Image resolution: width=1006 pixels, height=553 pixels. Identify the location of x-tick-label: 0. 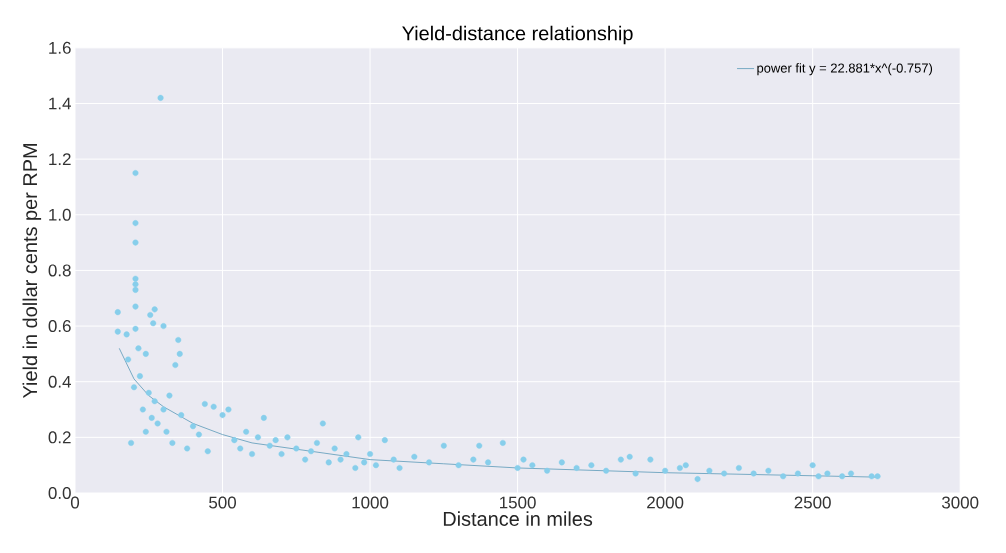
(75, 502).